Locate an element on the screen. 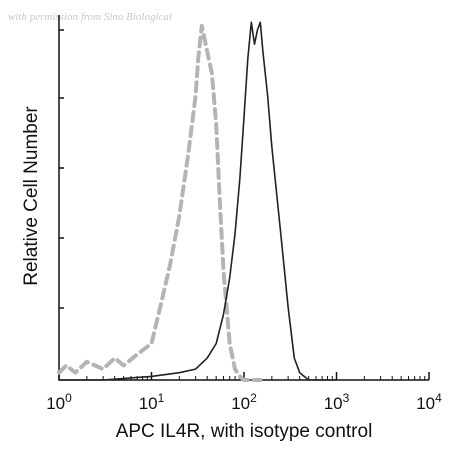 Image resolution: width=450 pixels, height=470 pixels. y-axis-title: Relative Cell Number is located at coordinates (31, 196).